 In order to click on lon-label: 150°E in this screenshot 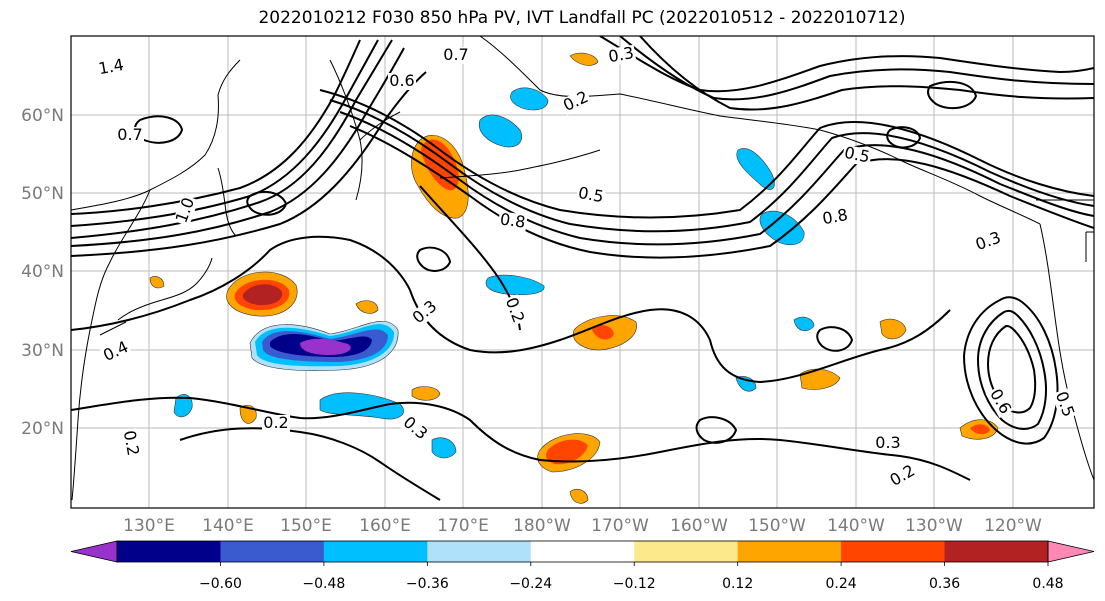, I will do `click(306, 526)`.